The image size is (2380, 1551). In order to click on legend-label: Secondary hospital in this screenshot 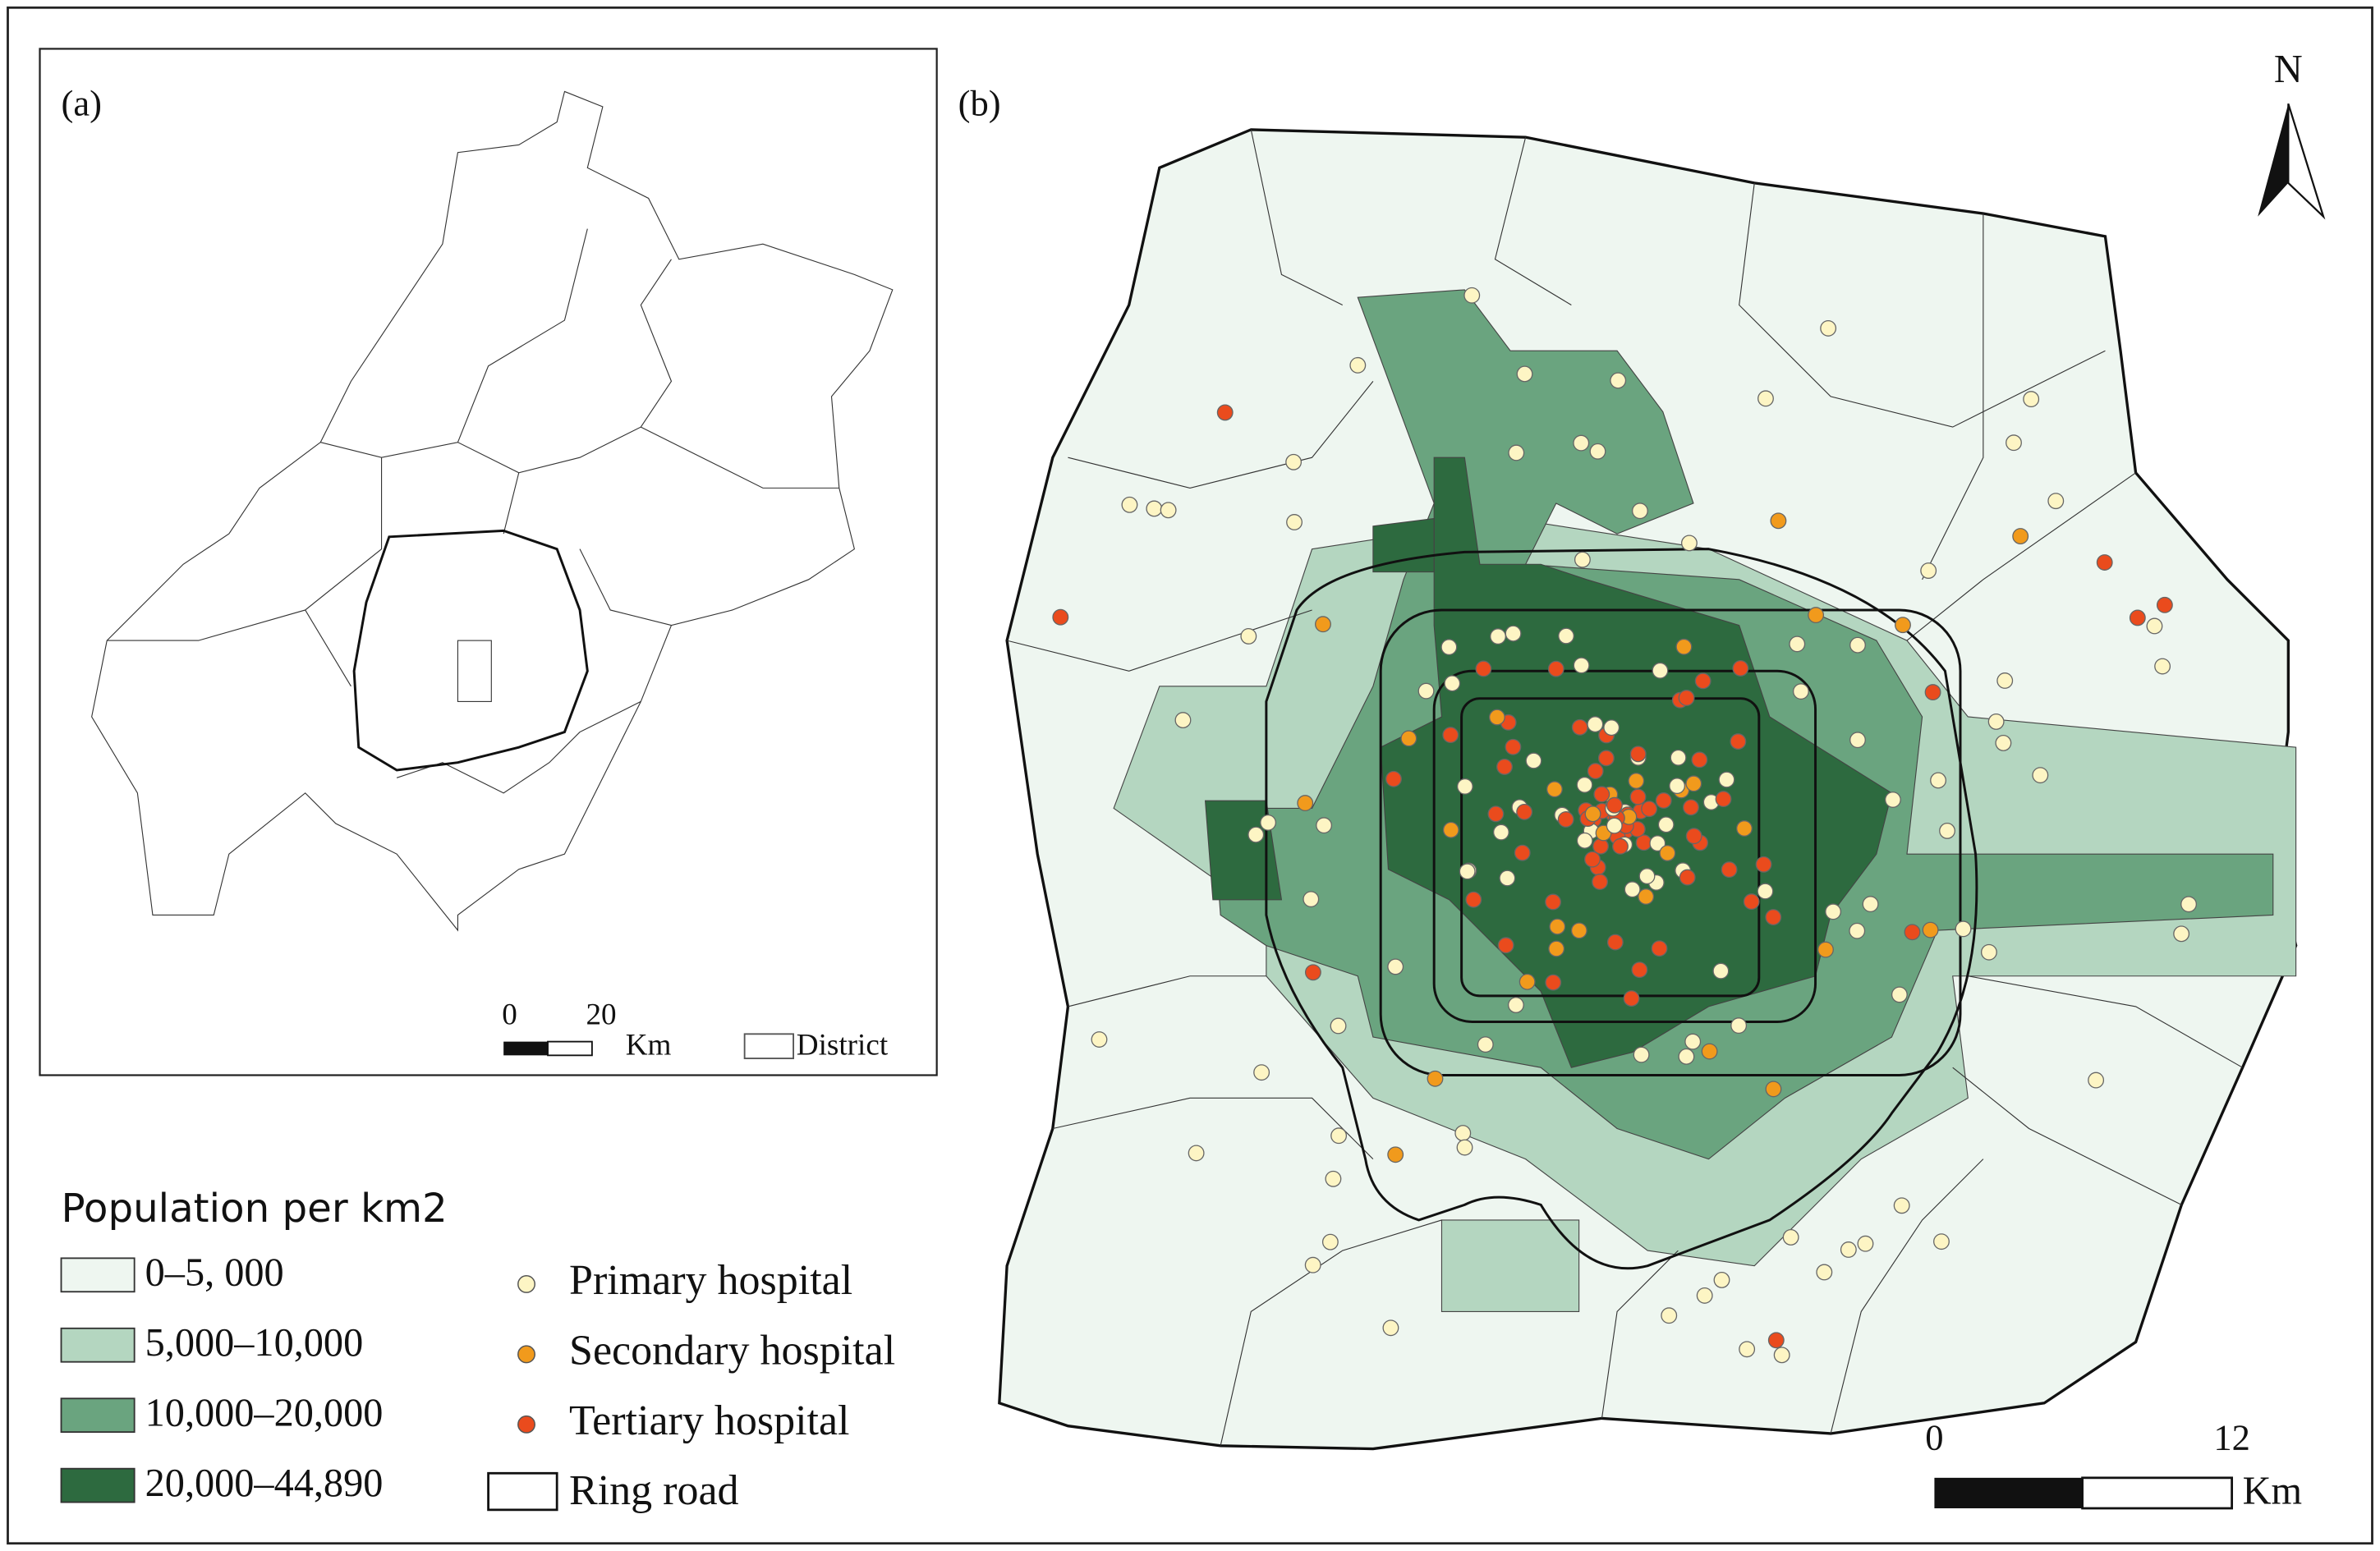, I will do `click(732, 1350)`.